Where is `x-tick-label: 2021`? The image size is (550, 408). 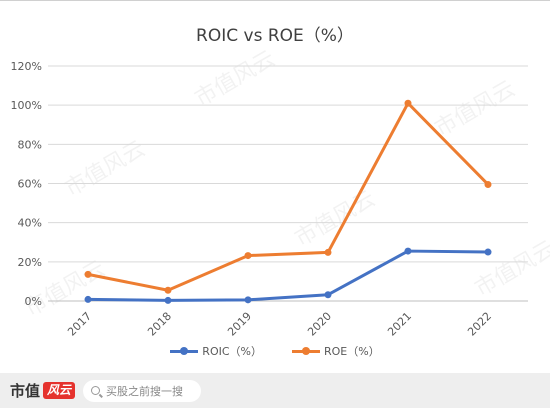
x-tick-label: 2021 is located at coordinates (399, 324).